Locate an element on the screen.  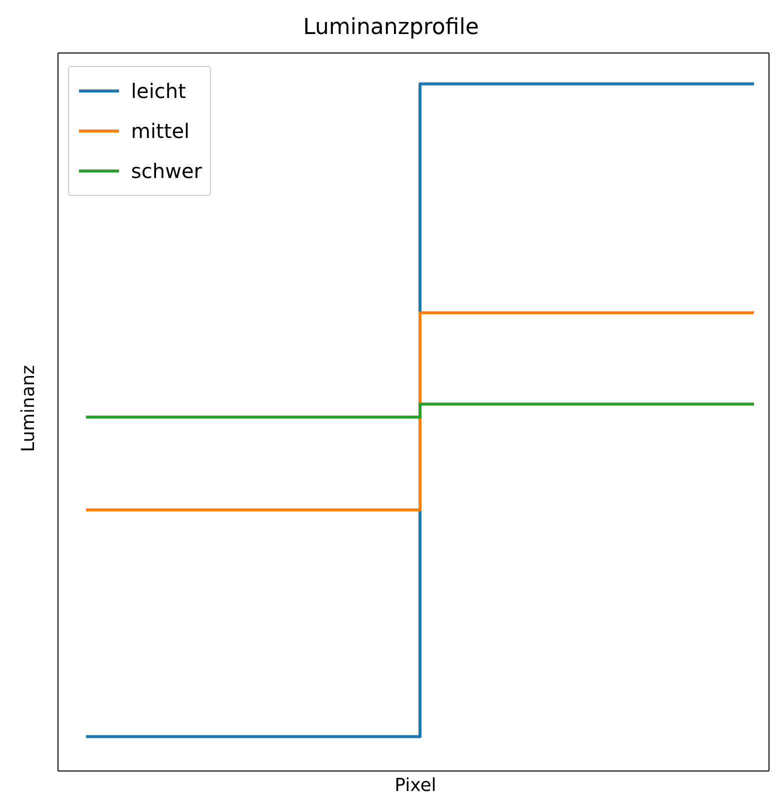
legend-label: mittel is located at coordinates (160, 131).